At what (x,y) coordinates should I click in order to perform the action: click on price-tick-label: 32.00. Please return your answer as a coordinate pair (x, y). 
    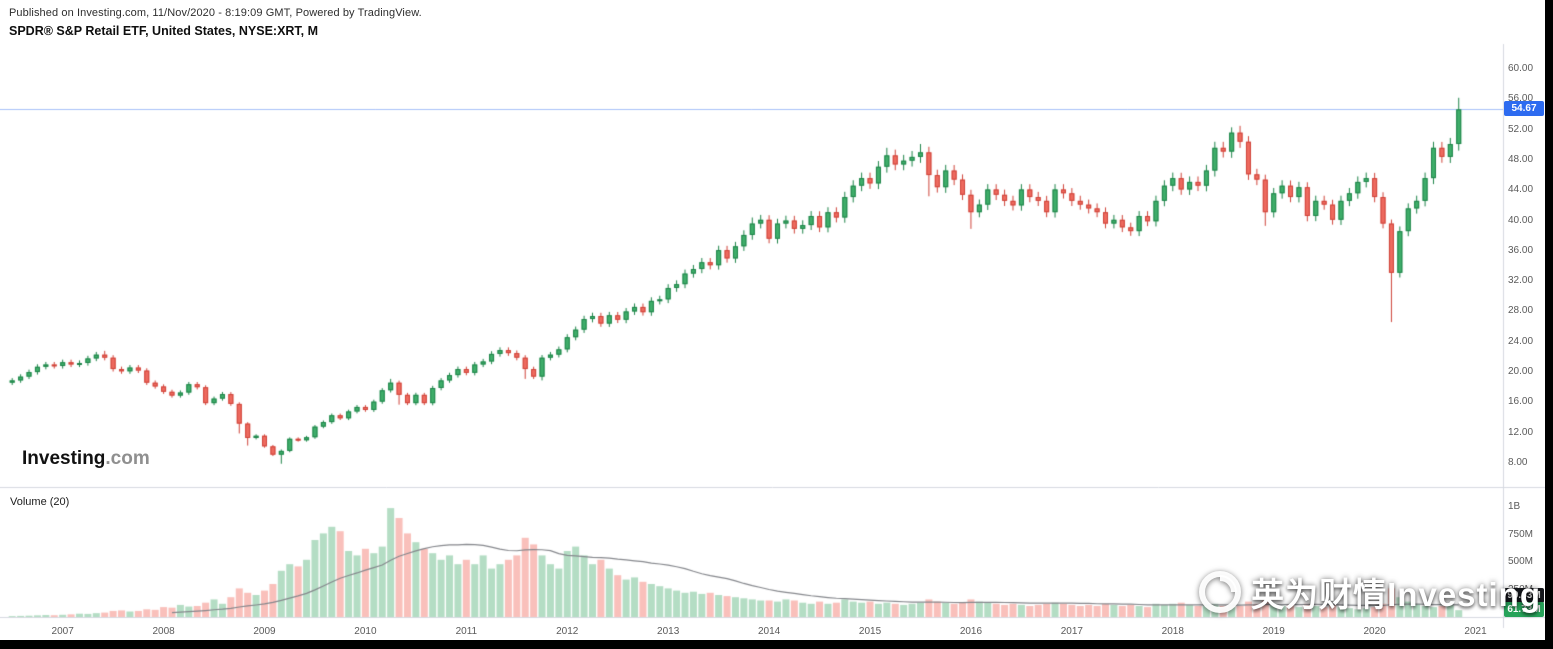
    Looking at the image, I should click on (1521, 281).